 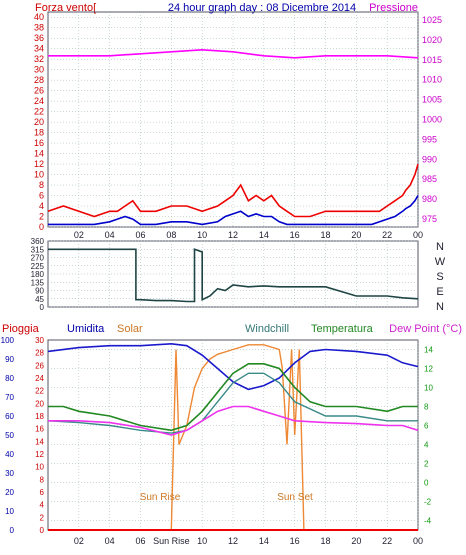 I want to click on legend-windchill: Windchill, so click(x=267, y=329).